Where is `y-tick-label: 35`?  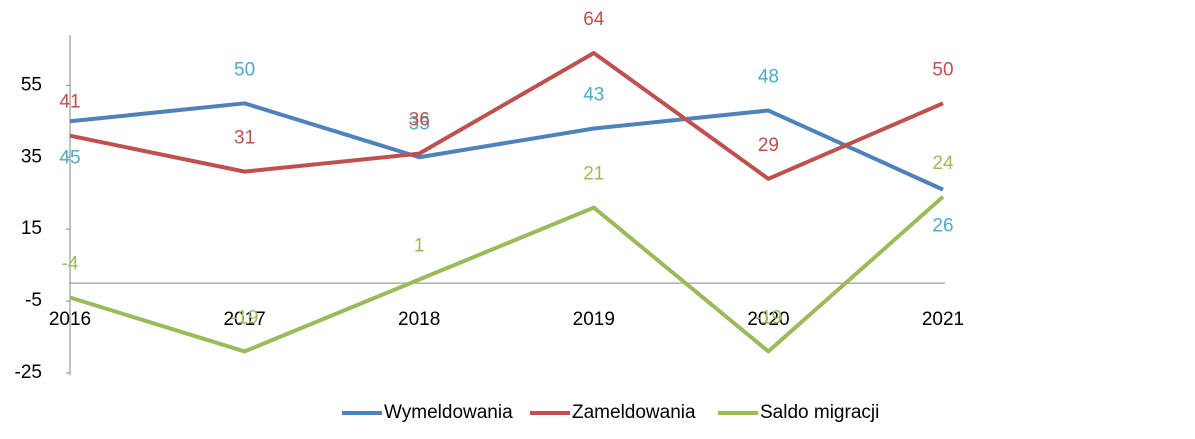 y-tick-label: 35 is located at coordinates (31, 156).